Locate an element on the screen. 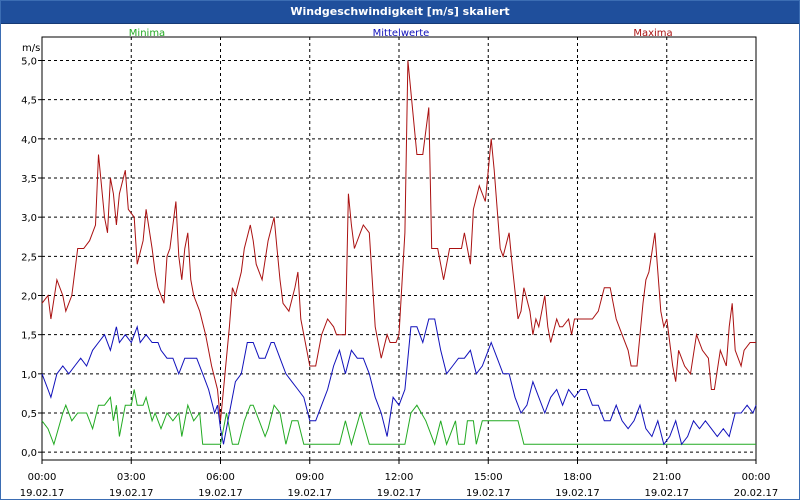 The image size is (800, 500). y-tick-label: 4,5 is located at coordinates (29, 101).